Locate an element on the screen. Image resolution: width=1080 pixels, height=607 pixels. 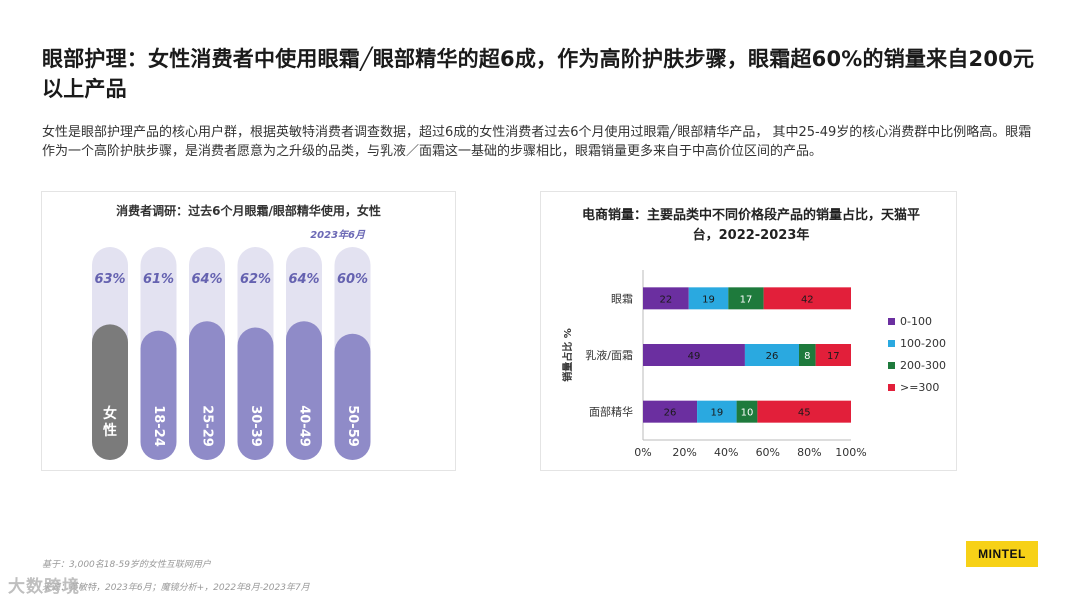
bar-segment-label: 42 is located at coordinates (807, 299).